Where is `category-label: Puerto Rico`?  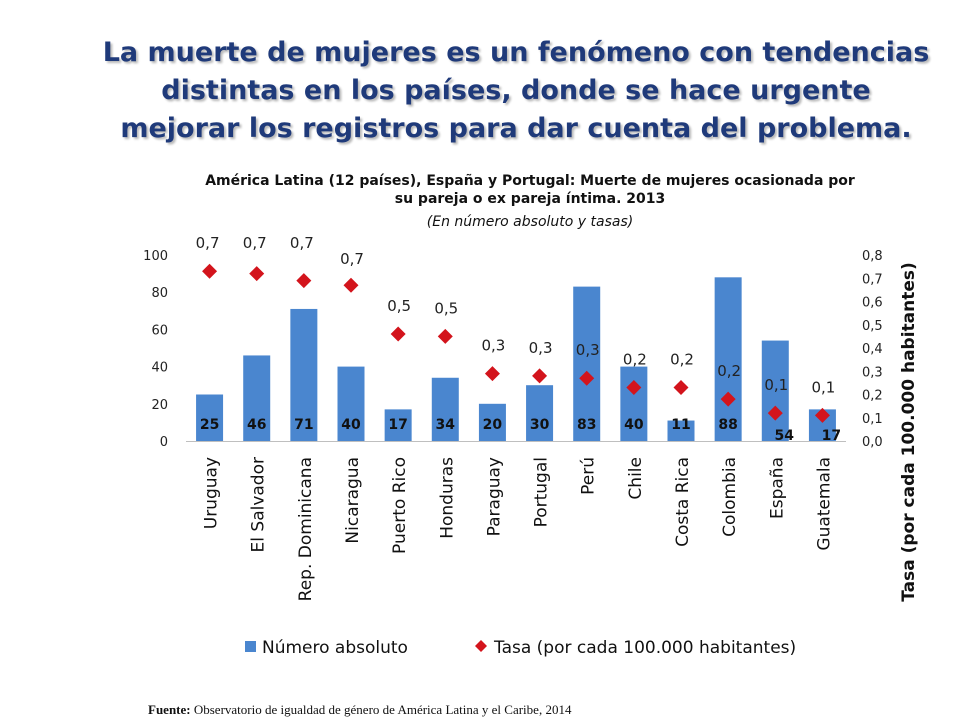 category-label: Puerto Rico is located at coordinates (400, 505).